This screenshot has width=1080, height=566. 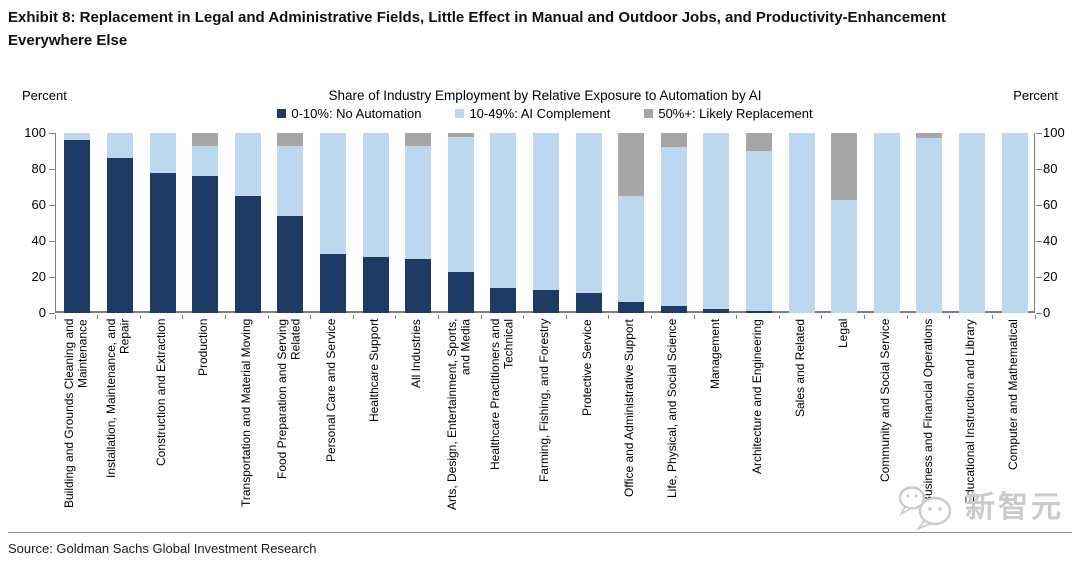 I want to click on x-label-slot: Protective Service, so click(x=587, y=415).